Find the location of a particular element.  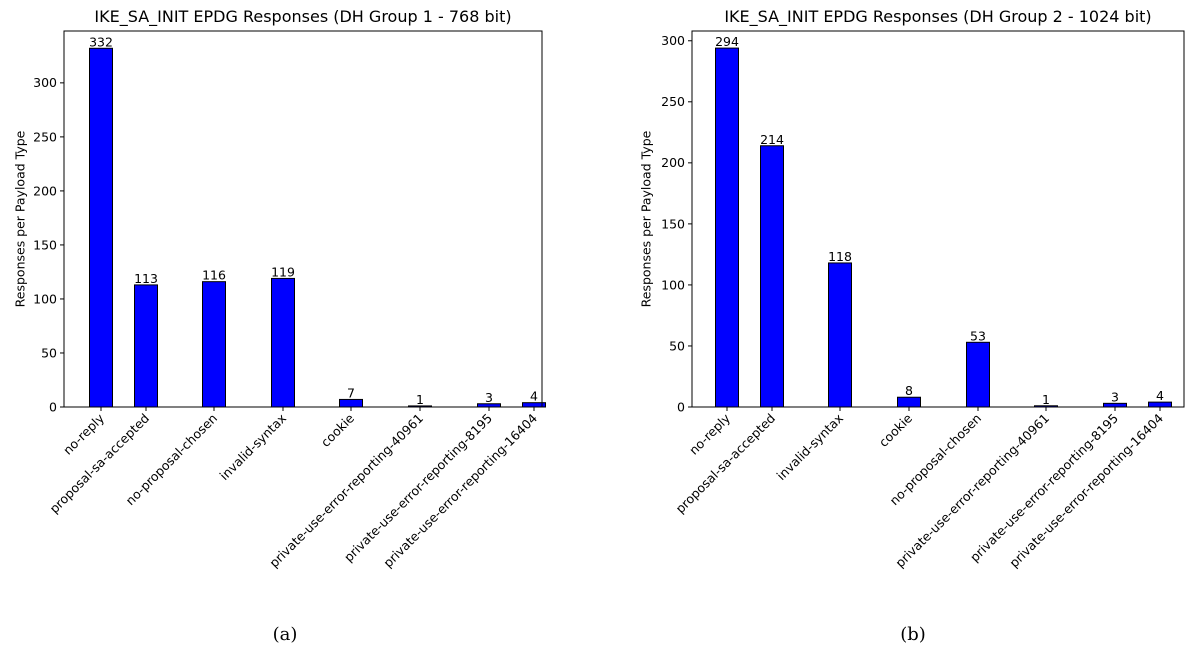

data-label: 332 is located at coordinates (101, 41).